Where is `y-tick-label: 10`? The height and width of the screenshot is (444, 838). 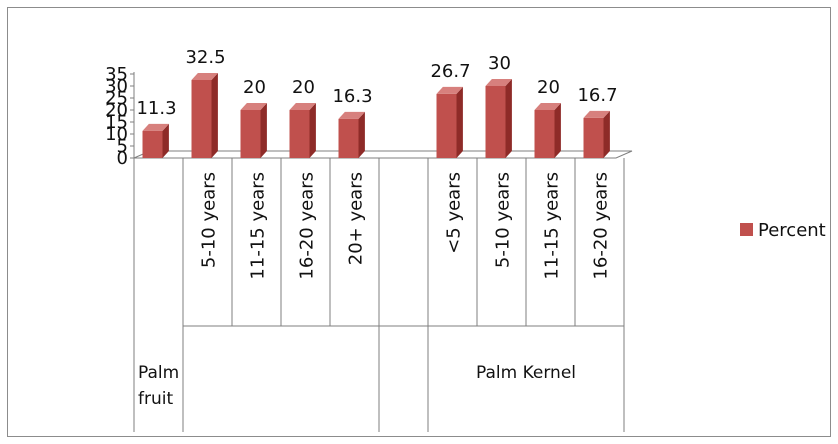 y-tick-label: 10 is located at coordinates (116, 134).